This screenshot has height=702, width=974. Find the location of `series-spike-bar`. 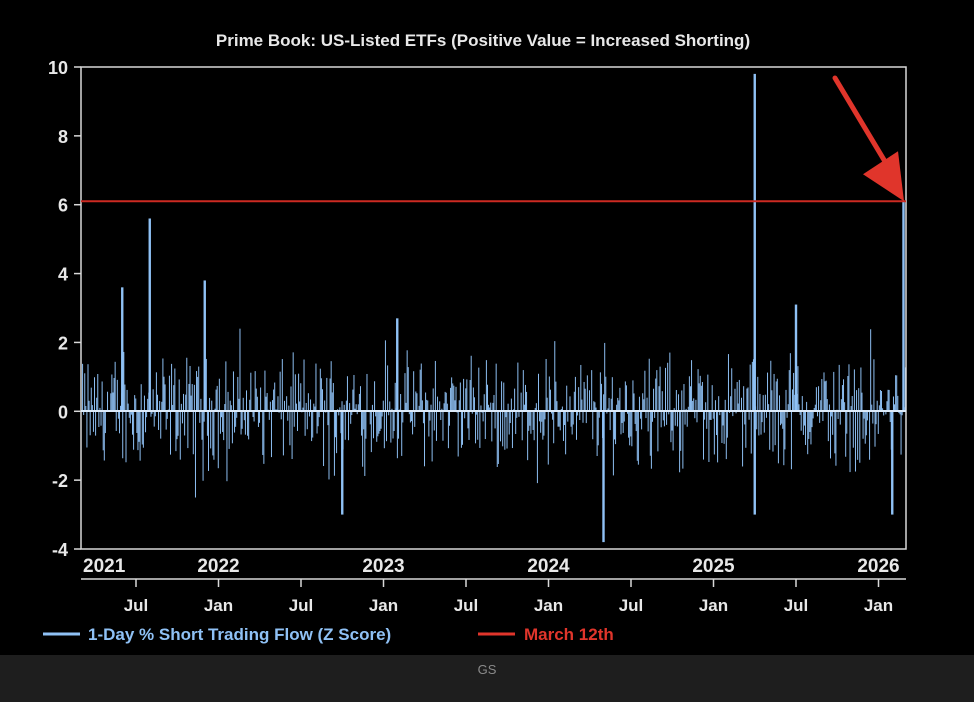

series-spike-bar is located at coordinates (397, 365).